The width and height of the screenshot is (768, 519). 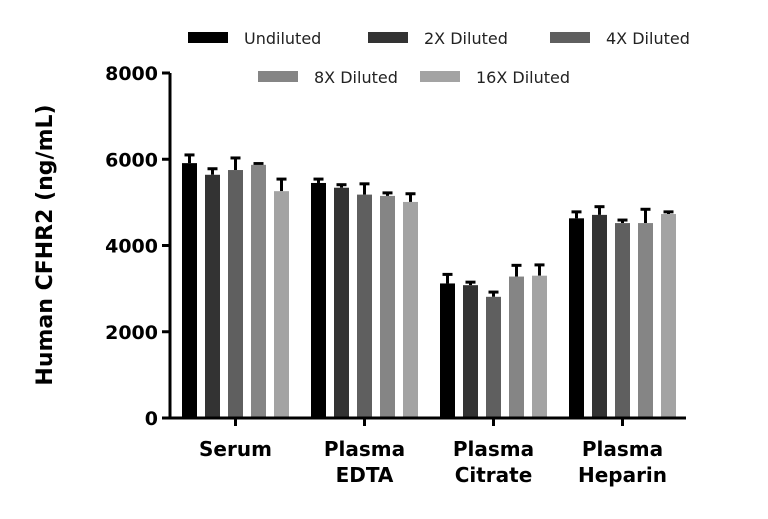 I want to click on legend-label: 8X Diluted, so click(x=356, y=77).